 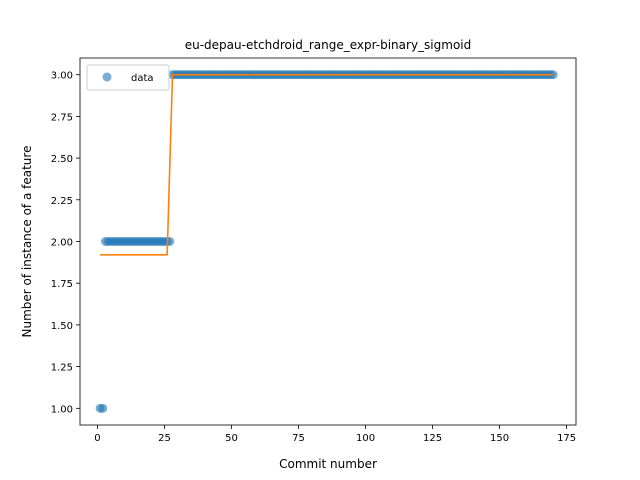 I want to click on legend-marker-data, so click(x=107, y=77).